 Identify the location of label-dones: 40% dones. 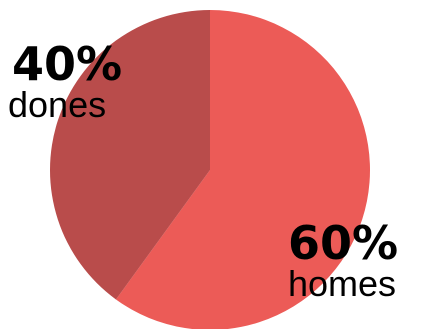
(65, 81).